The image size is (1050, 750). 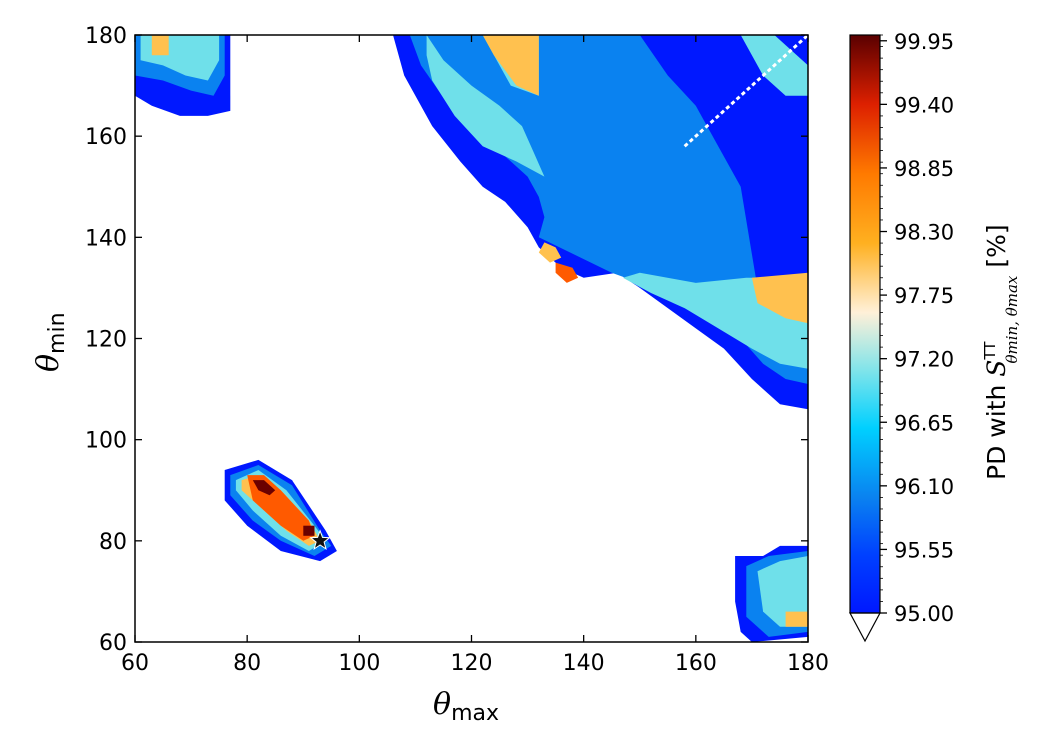 I want to click on colorbar-tick-label: 95.55, so click(x=924, y=550).